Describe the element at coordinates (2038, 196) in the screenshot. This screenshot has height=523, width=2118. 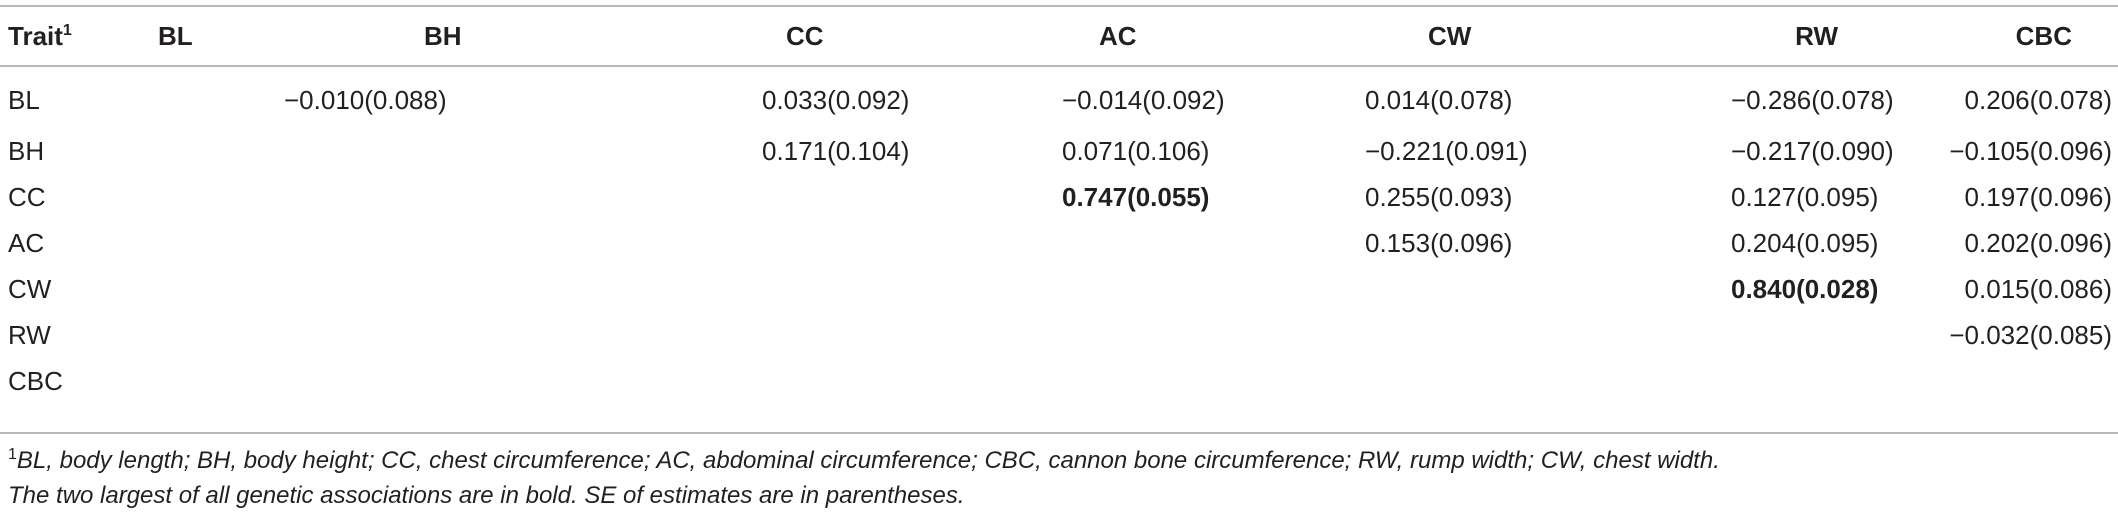
I see `table-cell: 0.197(0.096)` at that location.